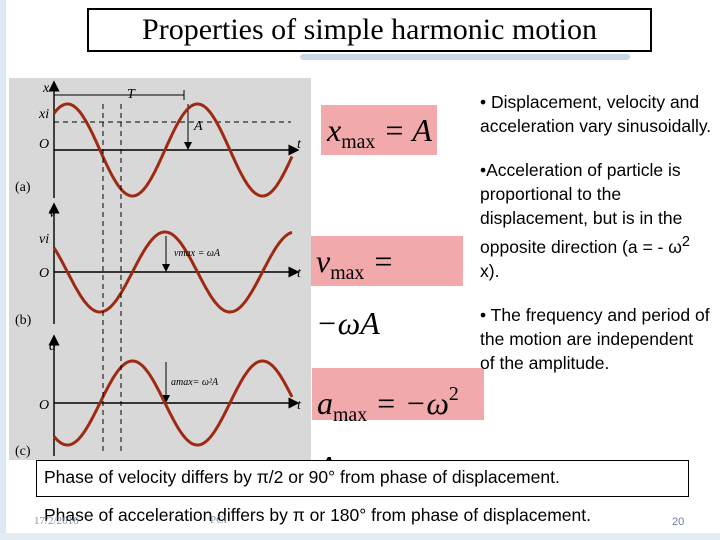  What do you see at coordinates (358, 141) in the screenshot?
I see `equation-x-max-sub: max` at bounding box center [358, 141].